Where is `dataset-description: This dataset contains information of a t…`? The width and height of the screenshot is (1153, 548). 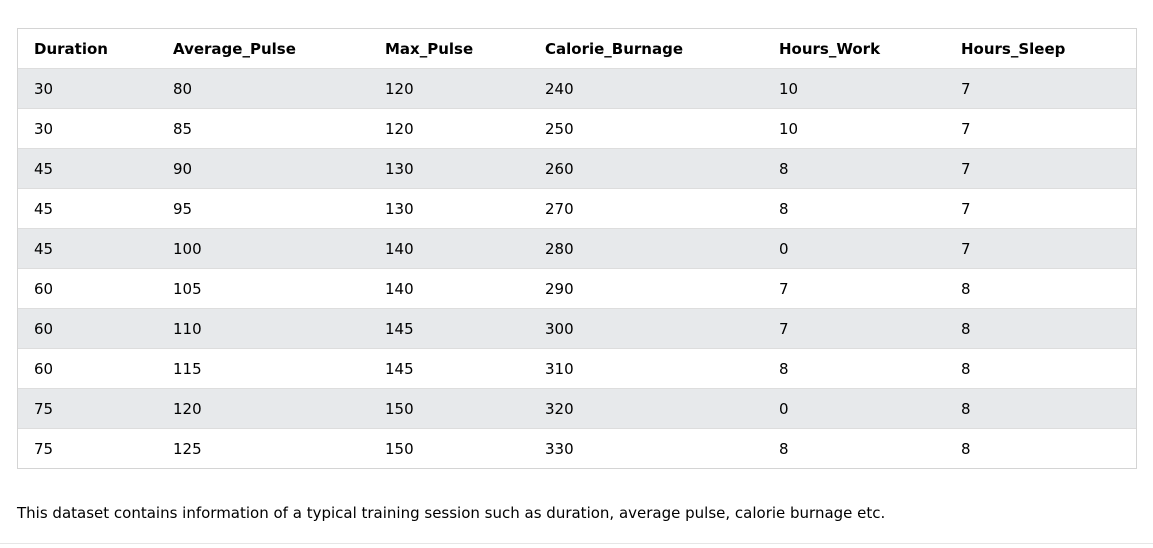 dataset-description: This dataset contains information of a t… is located at coordinates (451, 513).